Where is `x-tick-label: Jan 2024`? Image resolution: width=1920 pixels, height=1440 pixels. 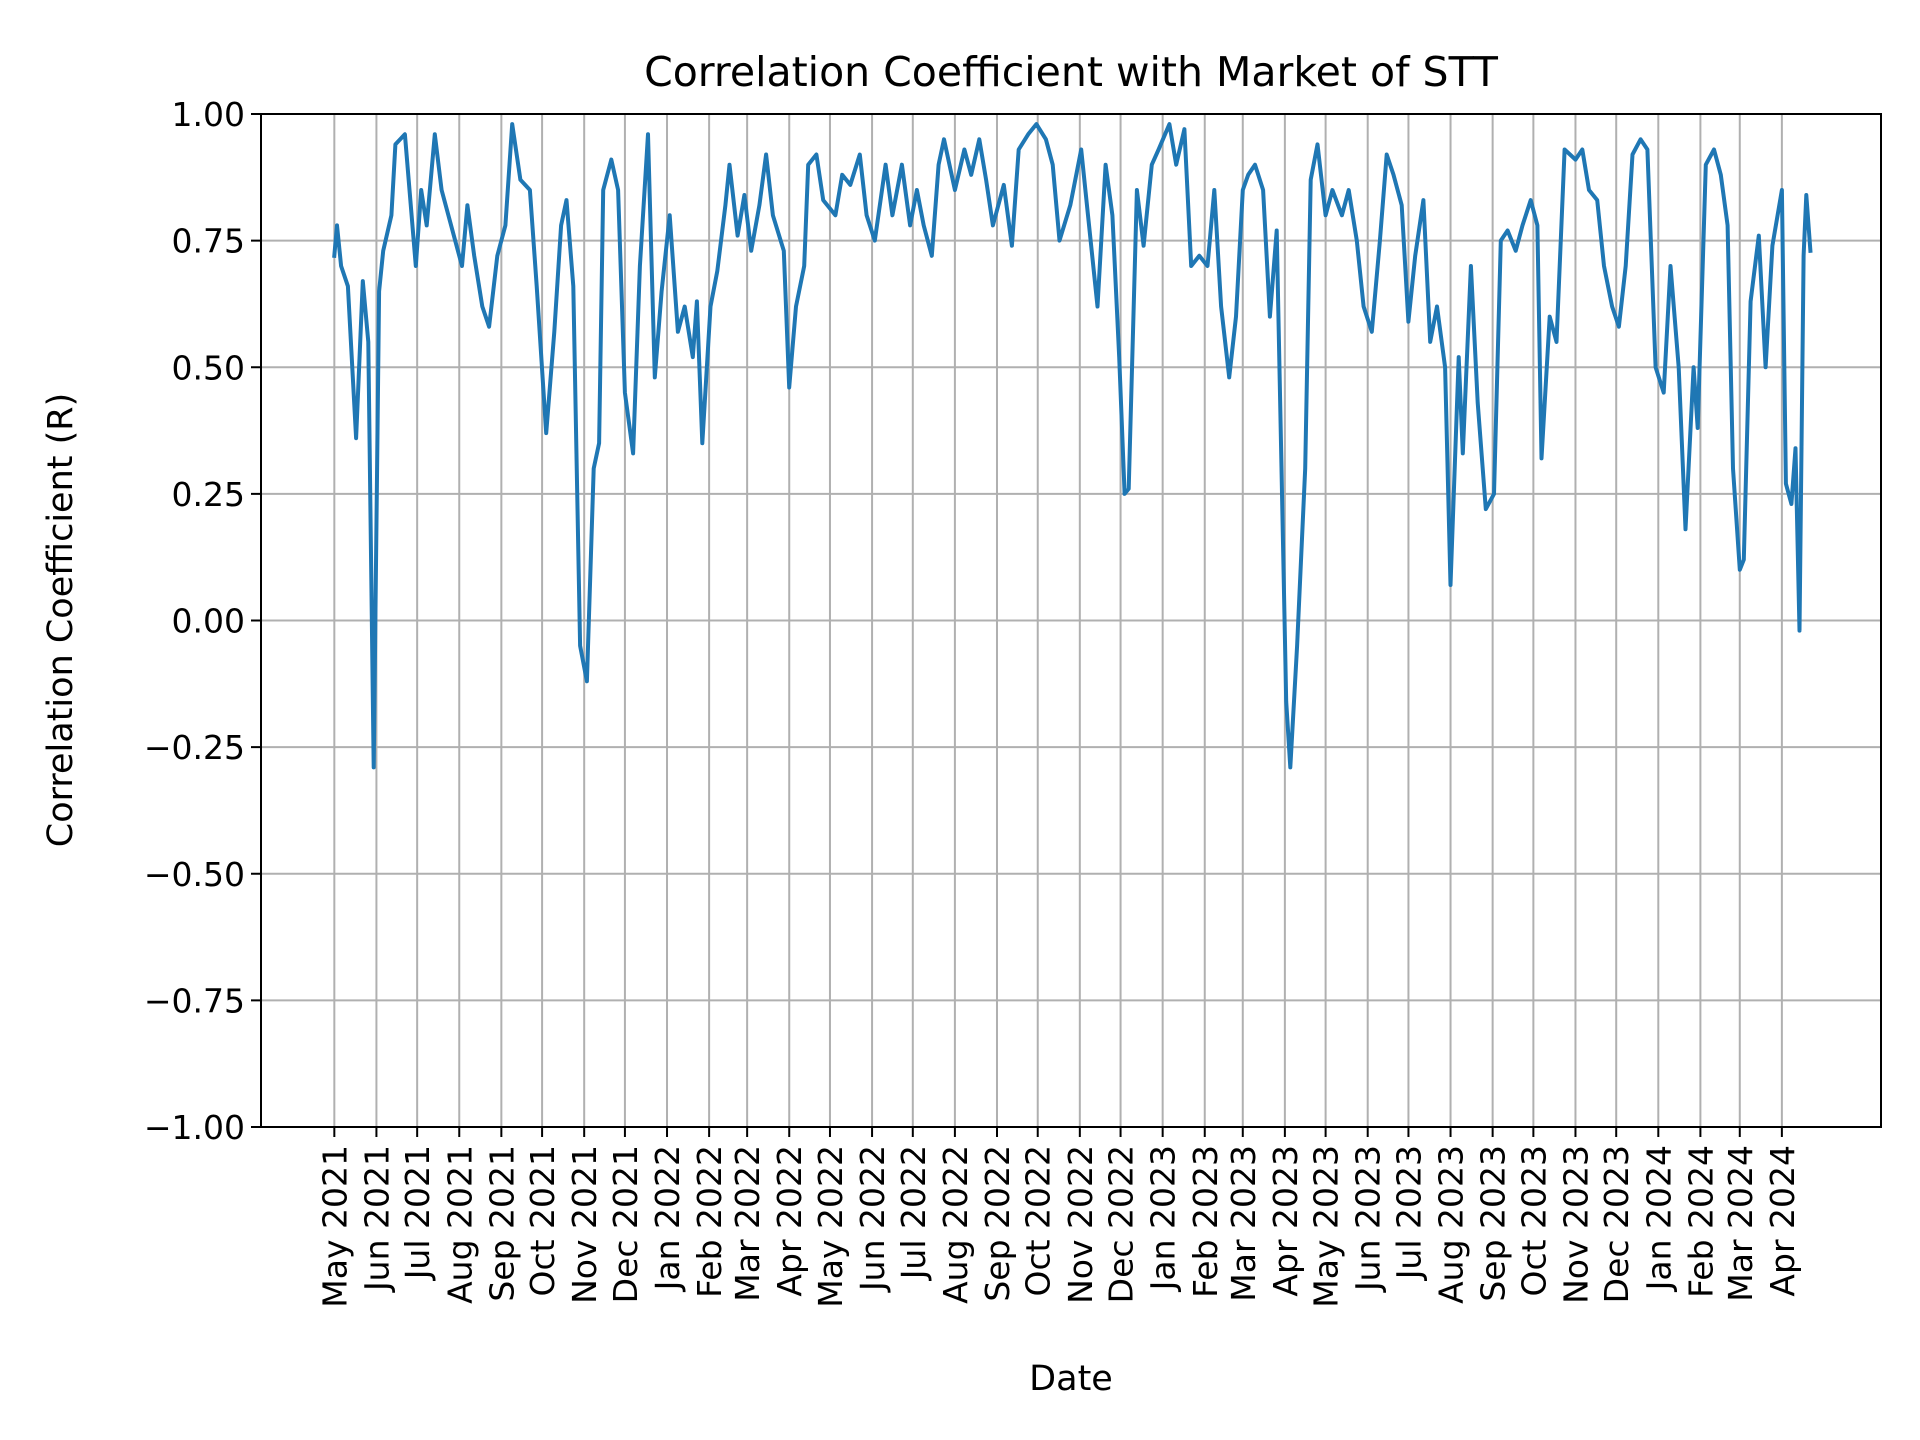 x-tick-label: Jan 2024 is located at coordinates (1658, 1218).